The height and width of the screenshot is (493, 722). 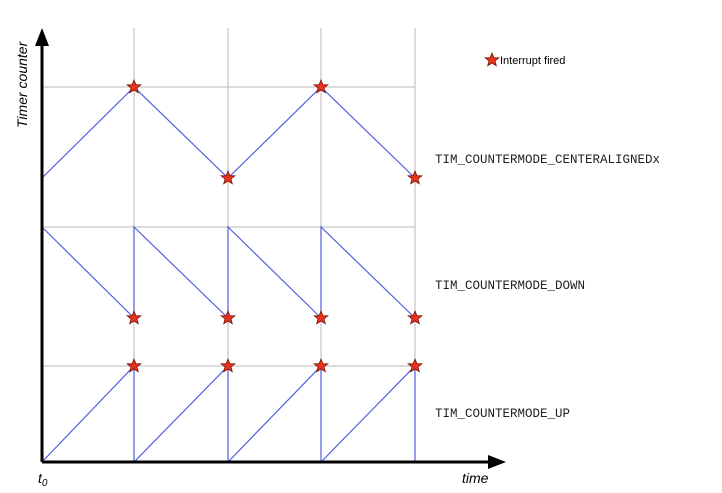 What do you see at coordinates (510, 286) in the screenshot?
I see `mode-label-down: TIM_COUNTERMODE_DOWN` at bounding box center [510, 286].